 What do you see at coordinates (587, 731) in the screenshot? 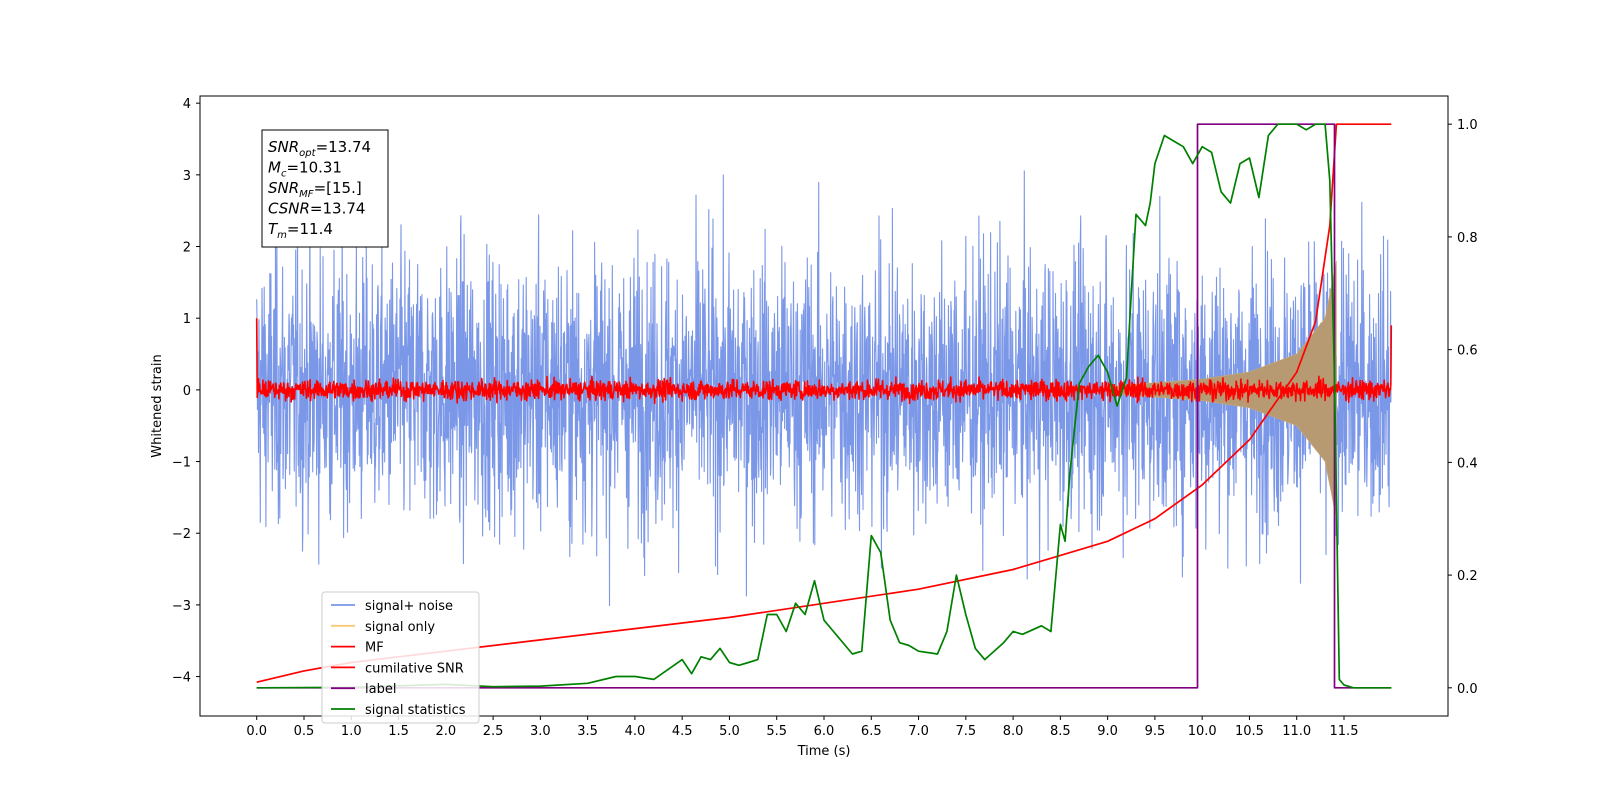
I see `x-tick-label: 3.5` at bounding box center [587, 731].